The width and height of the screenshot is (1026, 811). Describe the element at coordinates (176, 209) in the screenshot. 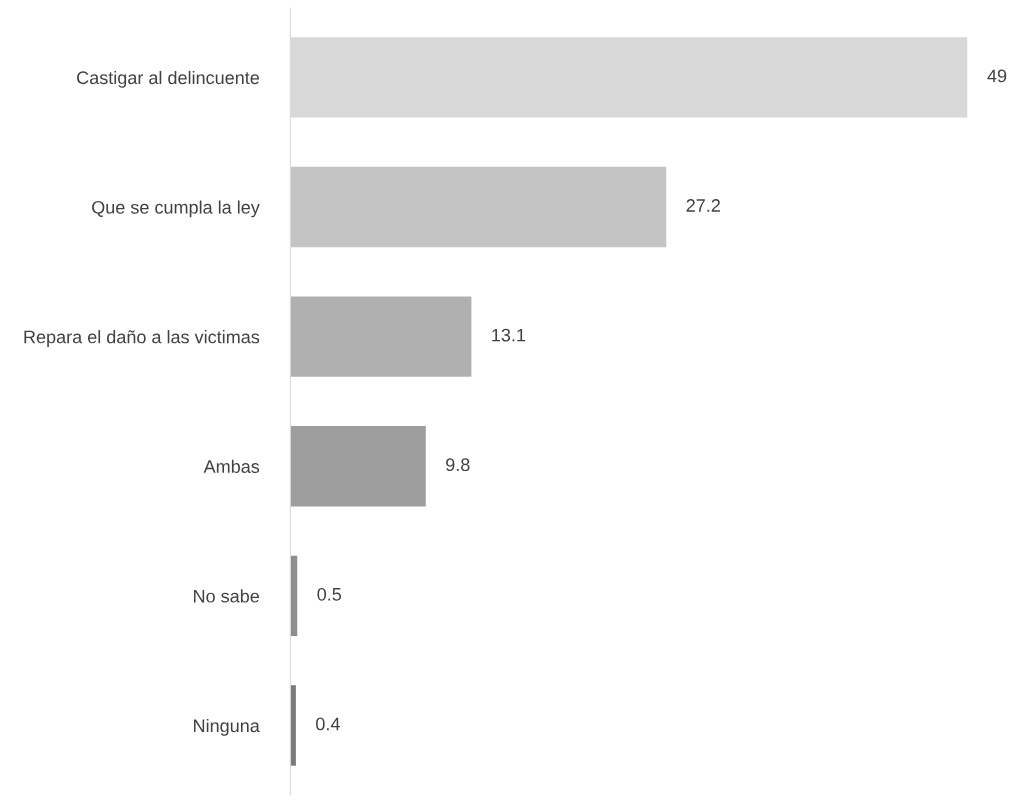

I see `y-tick-label: Que se cumpla la ley` at that location.